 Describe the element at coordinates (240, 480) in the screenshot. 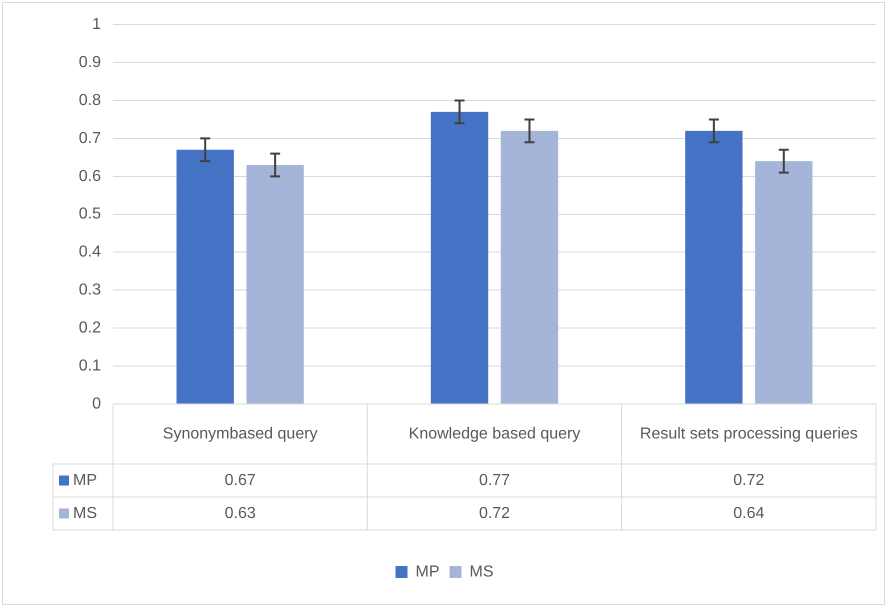

I see `data-label: 0.67` at that location.